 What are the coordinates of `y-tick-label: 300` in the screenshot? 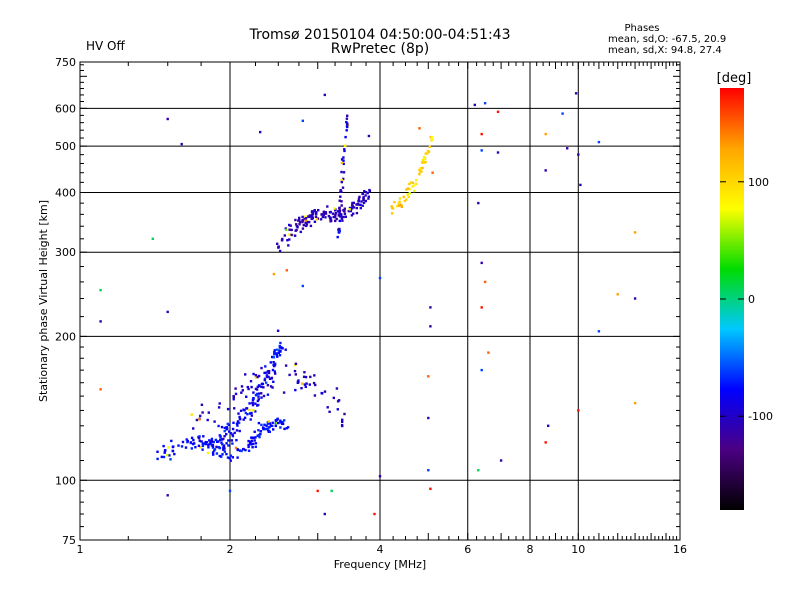 It's located at (65, 252).